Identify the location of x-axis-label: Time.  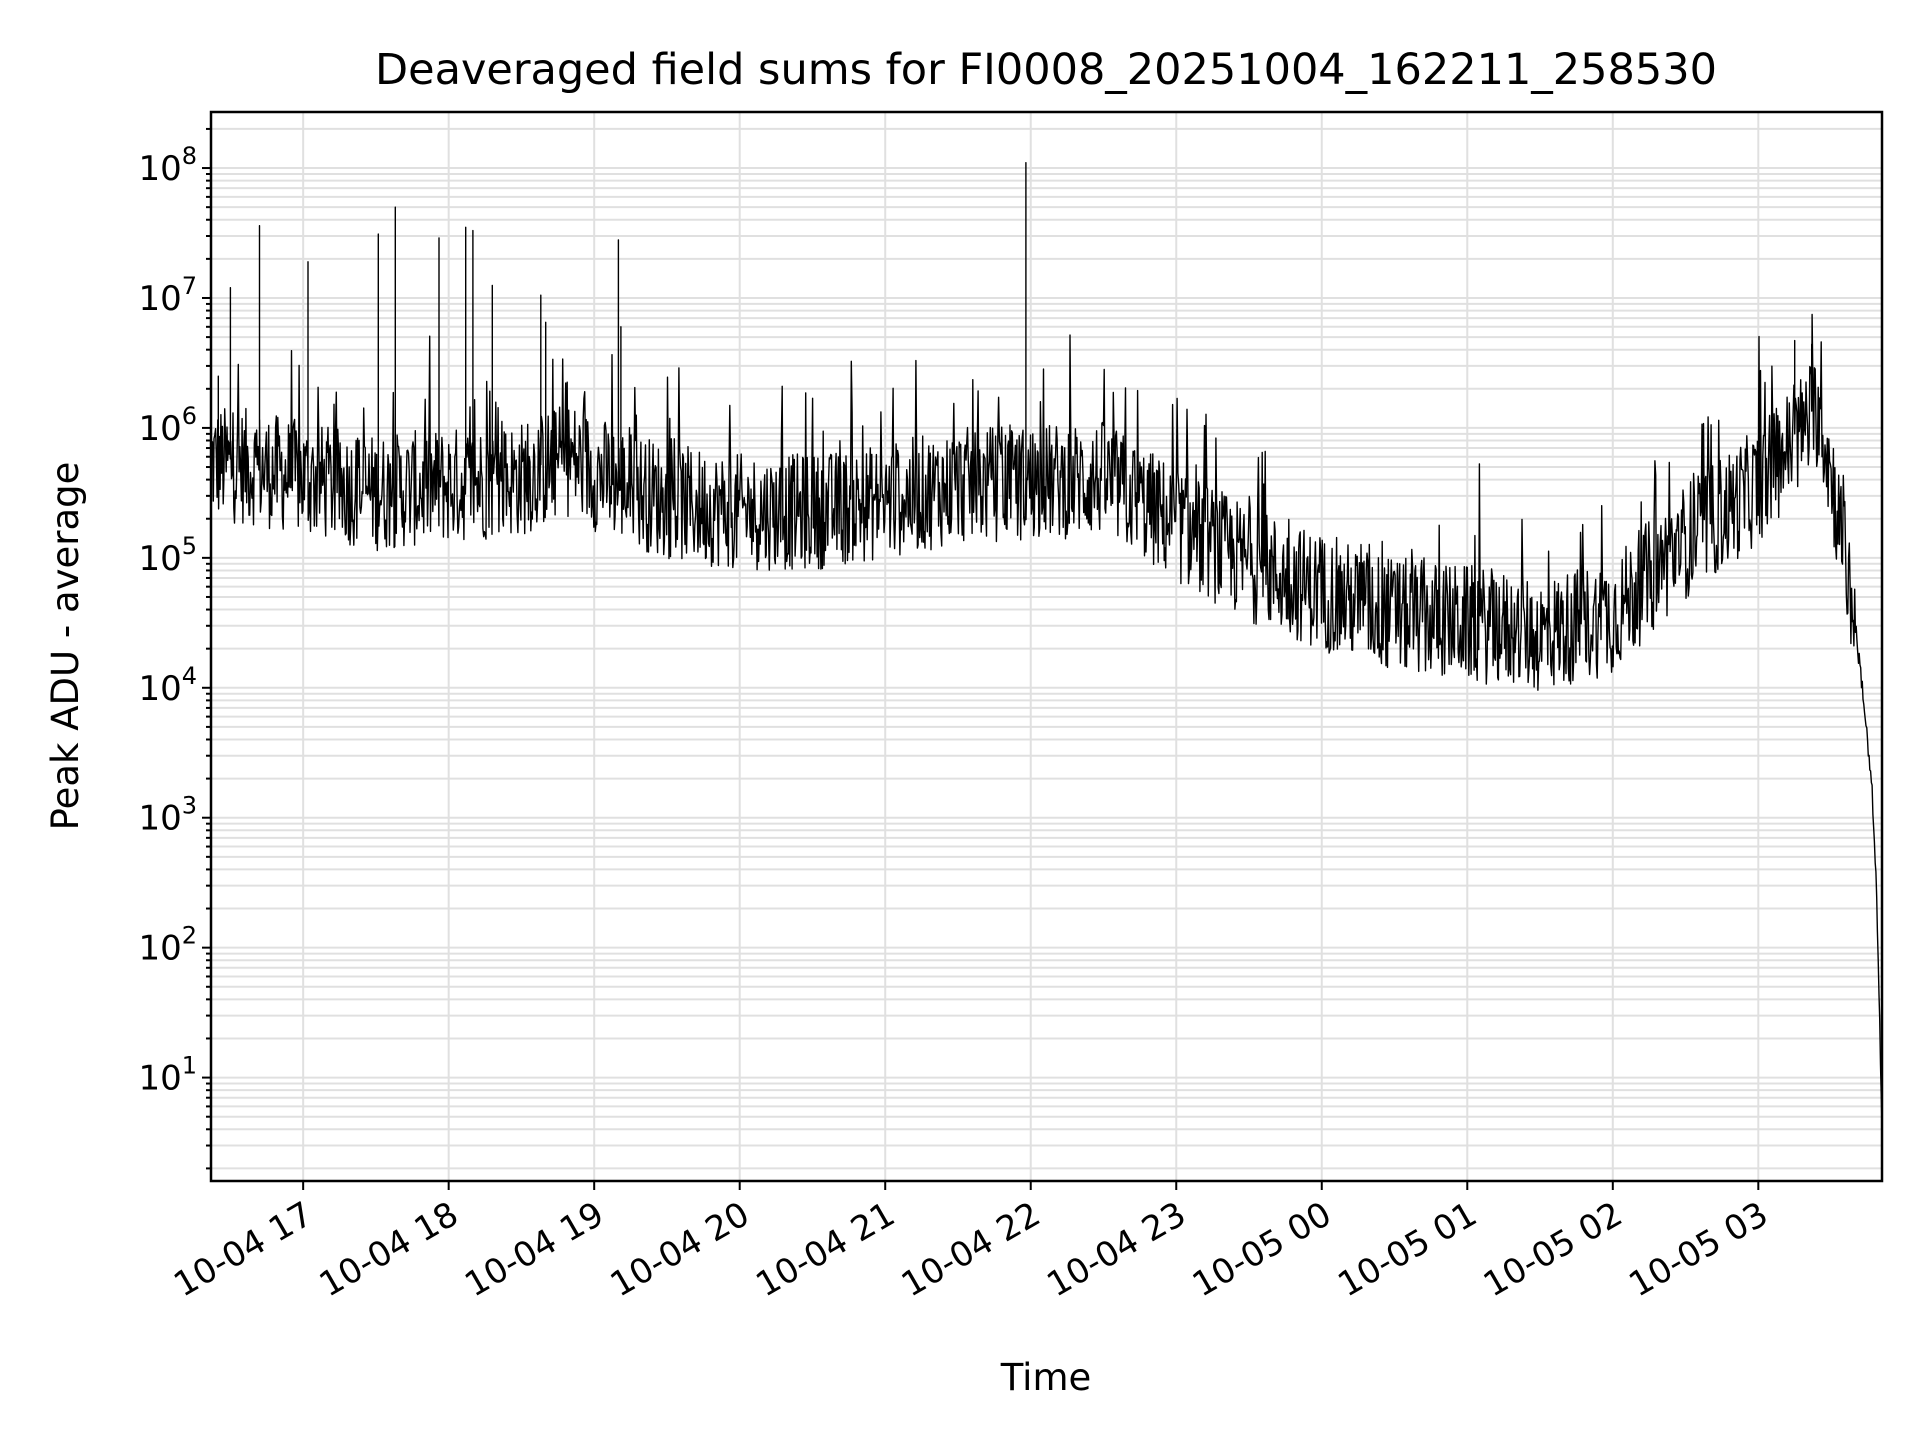
(1046, 1377).